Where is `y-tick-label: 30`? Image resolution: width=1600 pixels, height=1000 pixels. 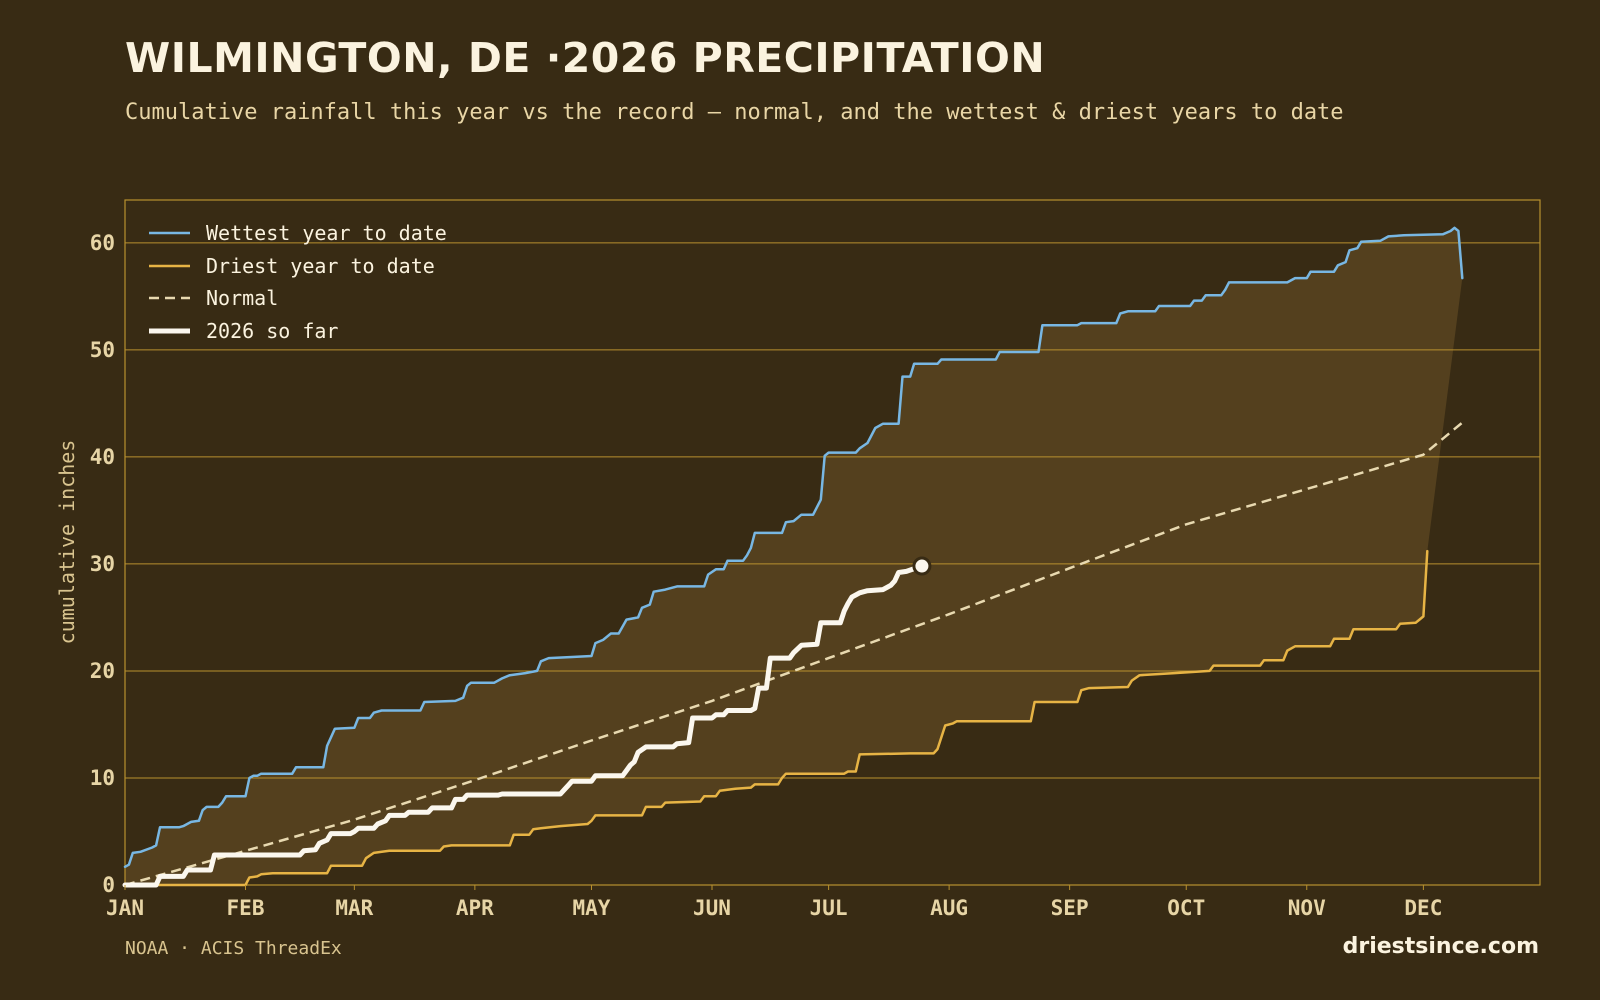
y-tick-label: 30 is located at coordinates (102, 564).